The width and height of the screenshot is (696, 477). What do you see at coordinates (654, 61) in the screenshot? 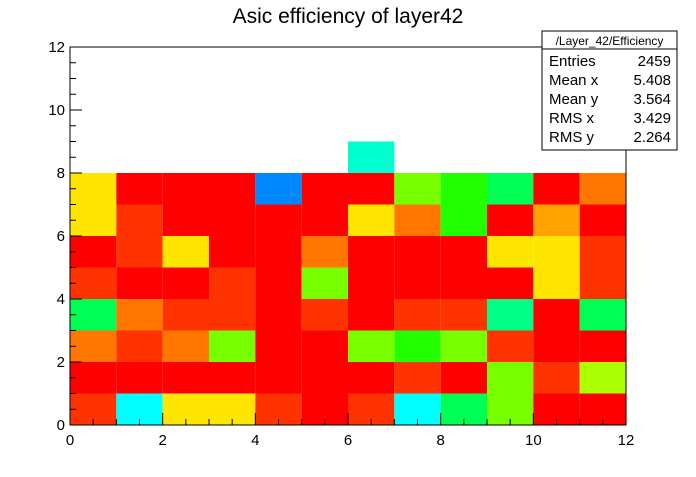
I see `stats-entry-value: 2459` at bounding box center [654, 61].